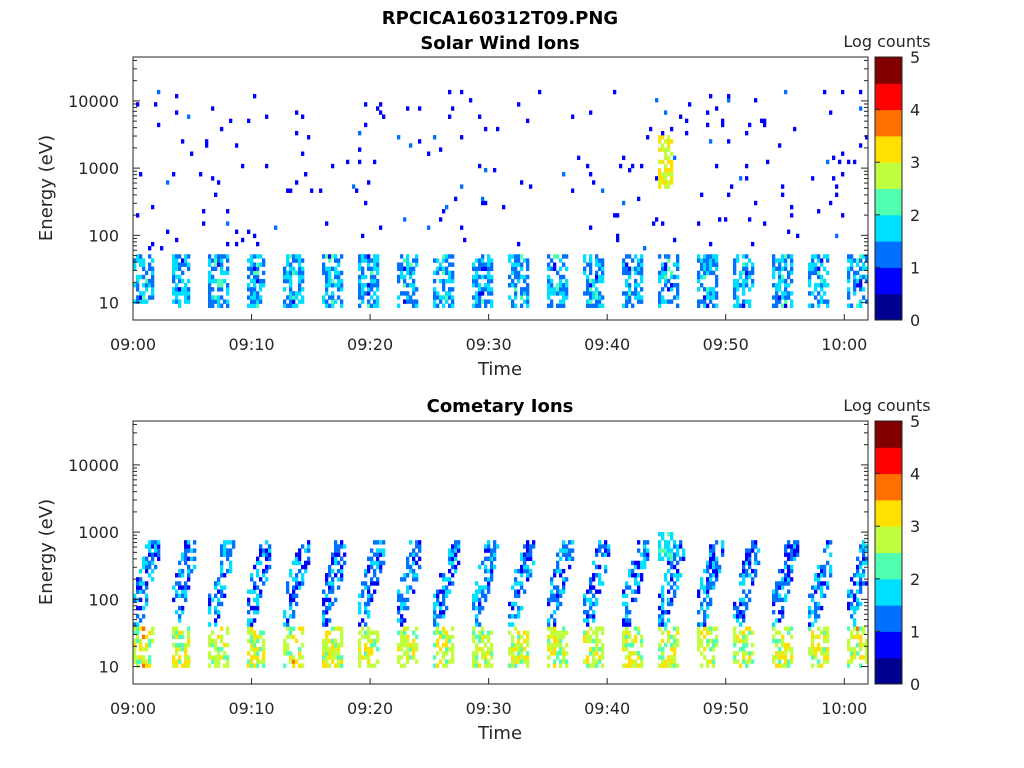 This screenshot has width=1024, height=768. What do you see at coordinates (103, 235) in the screenshot?
I see `y-tick-label: 100` at bounding box center [103, 235].